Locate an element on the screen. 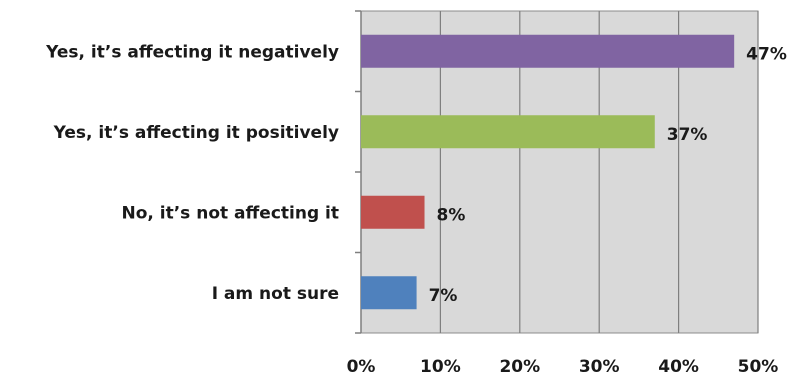  category-label: I am not sure is located at coordinates (275, 294).